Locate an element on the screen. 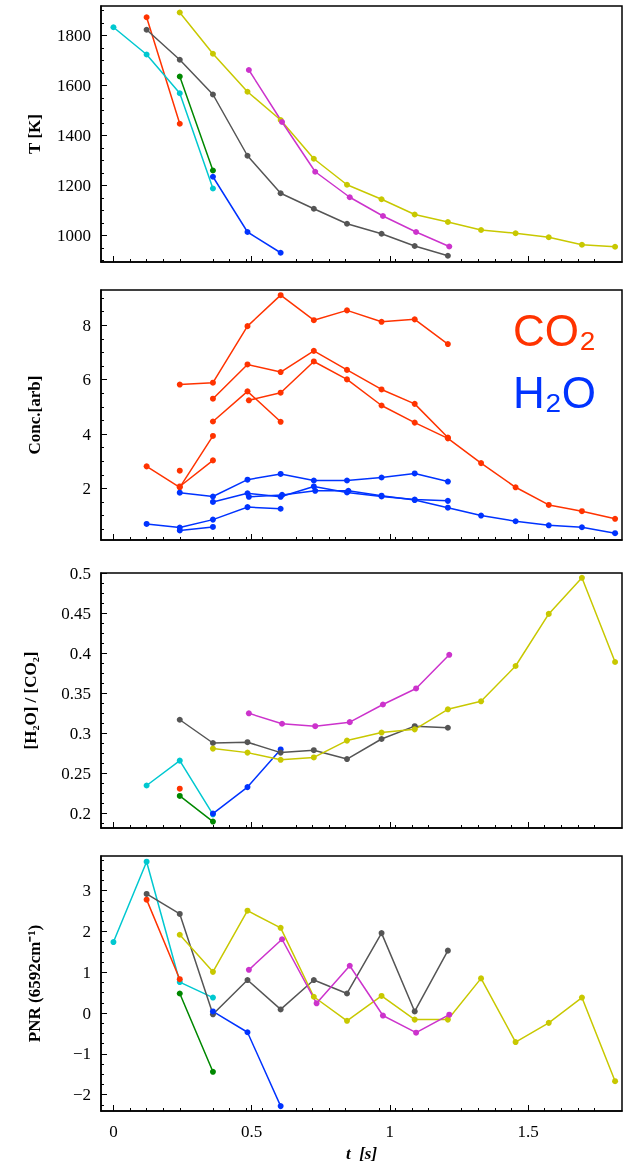  y-tick-label: 1800 is located at coordinates (74, 35).